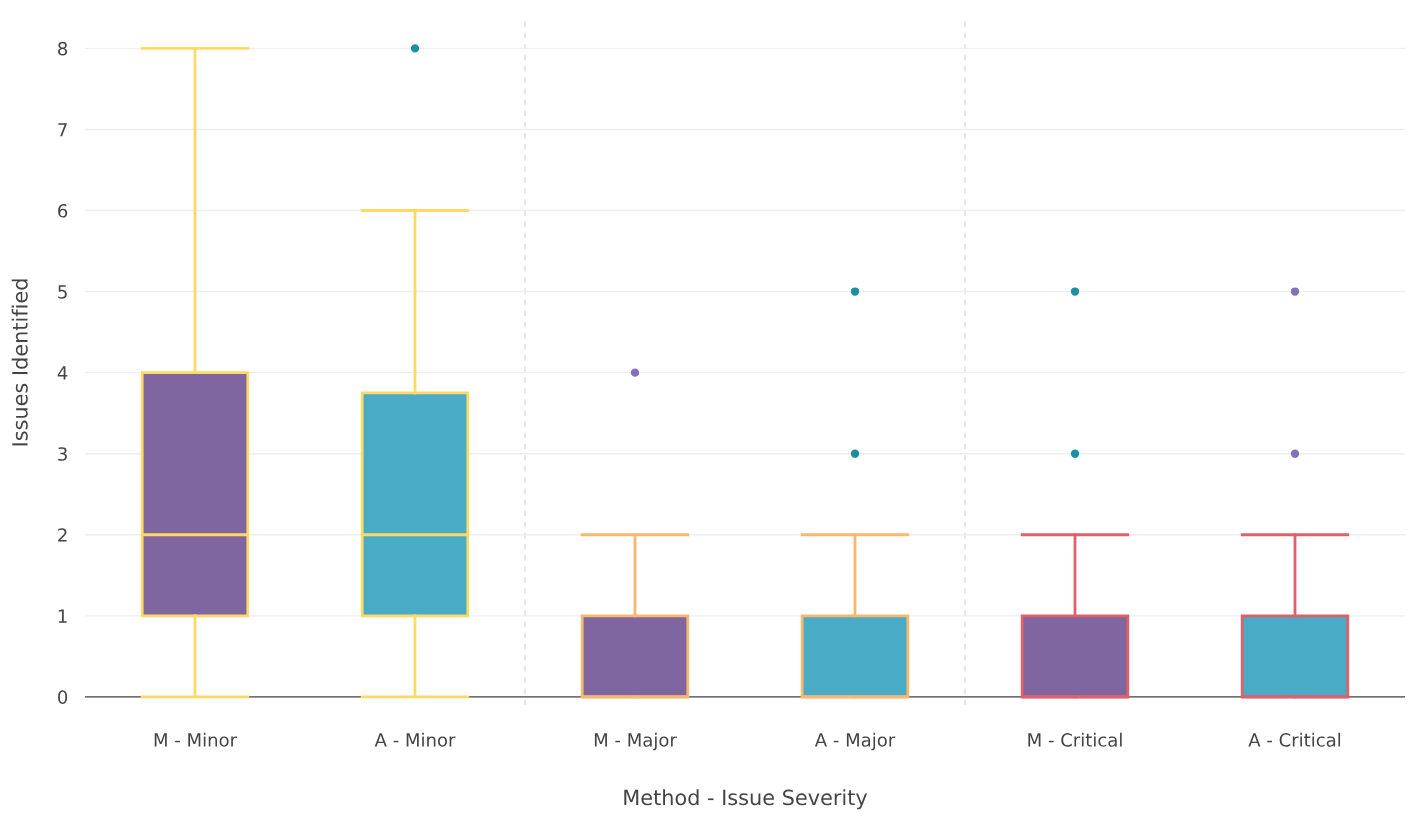 The width and height of the screenshot is (1413, 818). Describe the element at coordinates (62, 535) in the screenshot. I see `y-tick-label: 2` at that location.